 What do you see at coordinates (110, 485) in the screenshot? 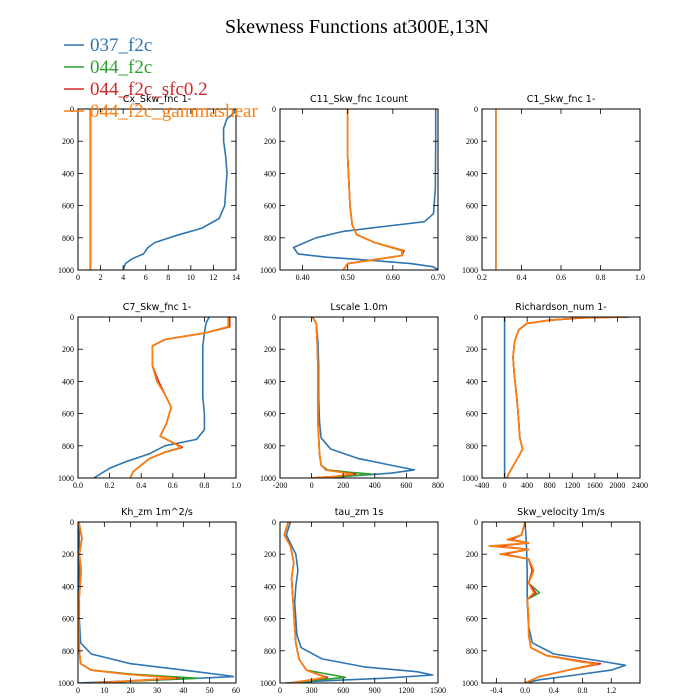
I see `x-tick-label: 0.2` at bounding box center [110, 485].